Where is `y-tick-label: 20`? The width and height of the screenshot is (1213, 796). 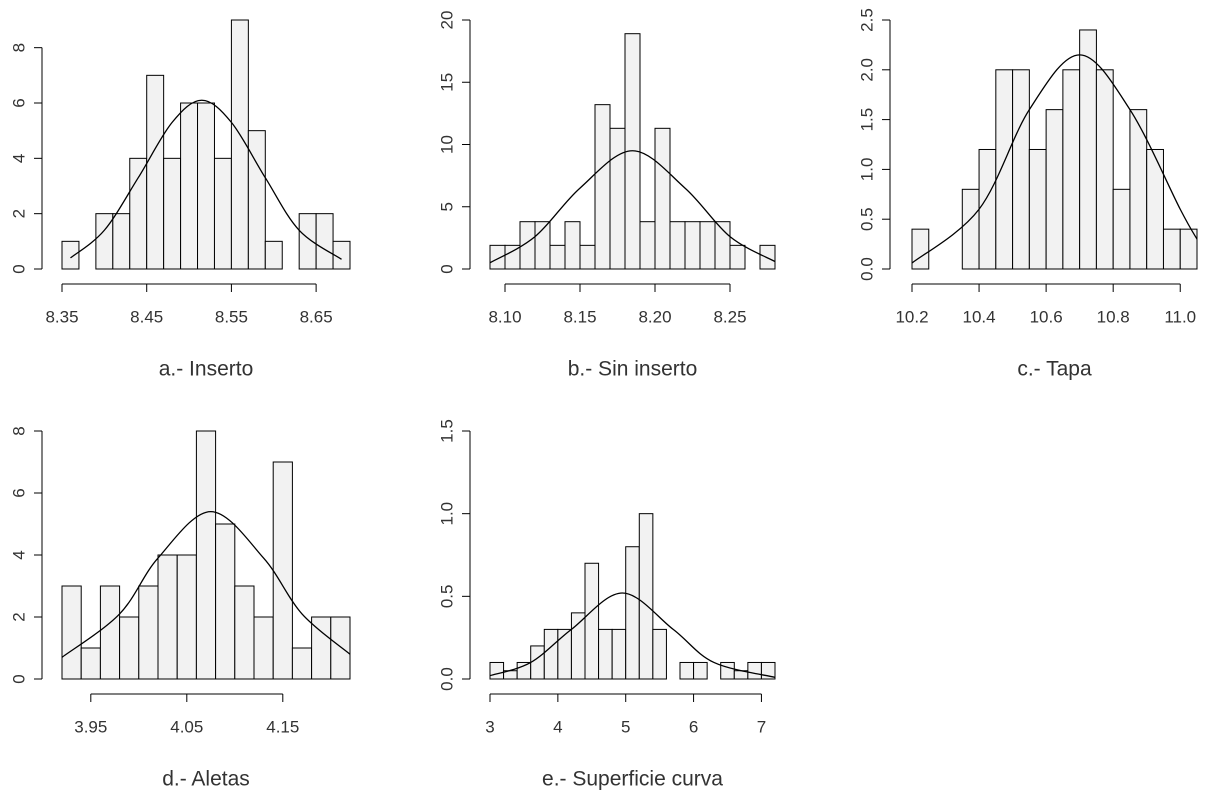 y-tick-label: 20 is located at coordinates (446, 20).